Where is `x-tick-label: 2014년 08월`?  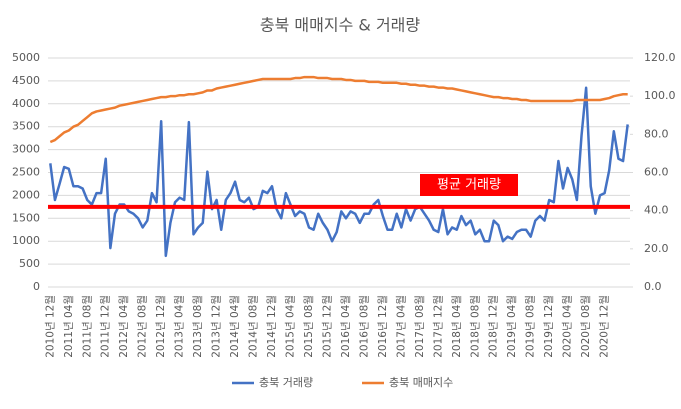 x-tick-label: 2014년 08월 is located at coordinates (254, 326).